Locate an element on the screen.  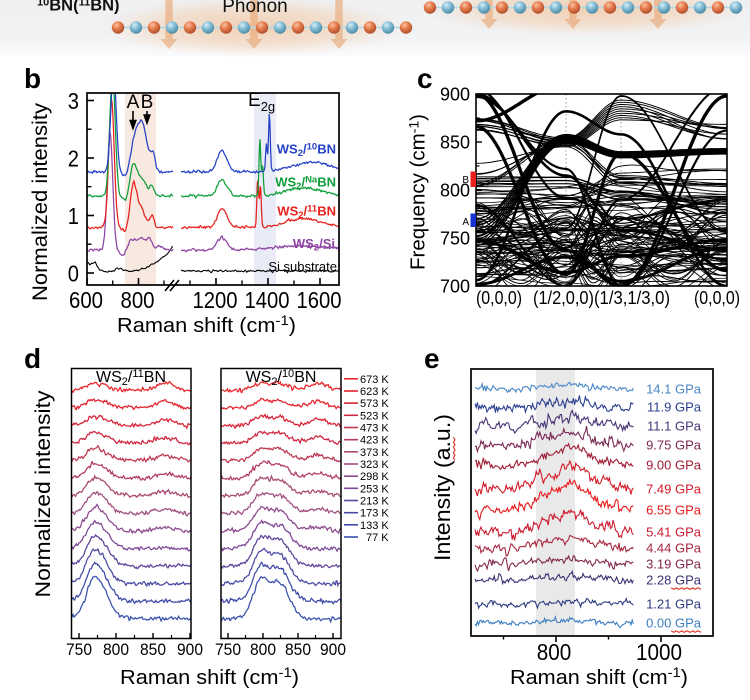
svg-text: Phonon is located at coordinates (255, 8).